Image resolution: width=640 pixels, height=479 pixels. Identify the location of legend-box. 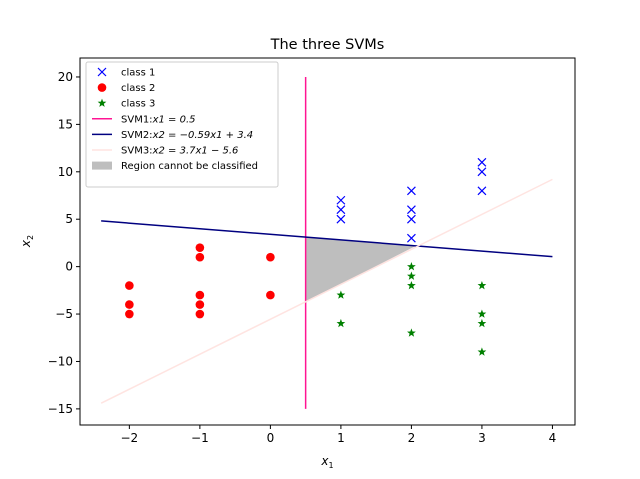
(182, 124).